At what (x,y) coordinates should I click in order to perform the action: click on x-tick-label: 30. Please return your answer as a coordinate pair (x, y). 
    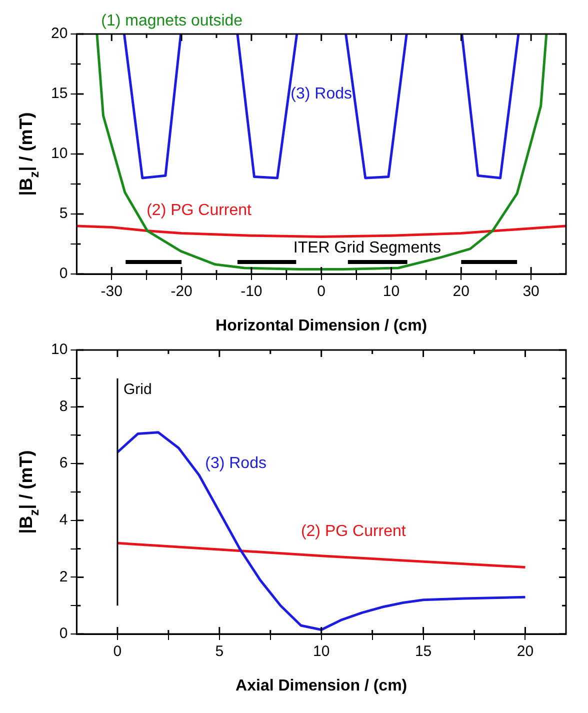
    Looking at the image, I should click on (531, 291).